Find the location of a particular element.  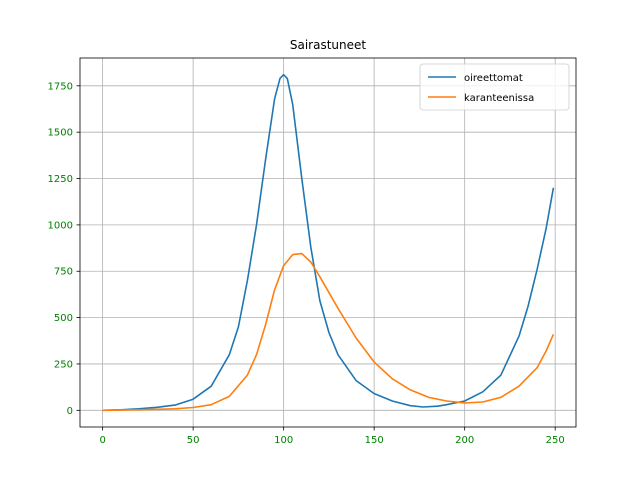

x-tick-label: 150 is located at coordinates (374, 440).